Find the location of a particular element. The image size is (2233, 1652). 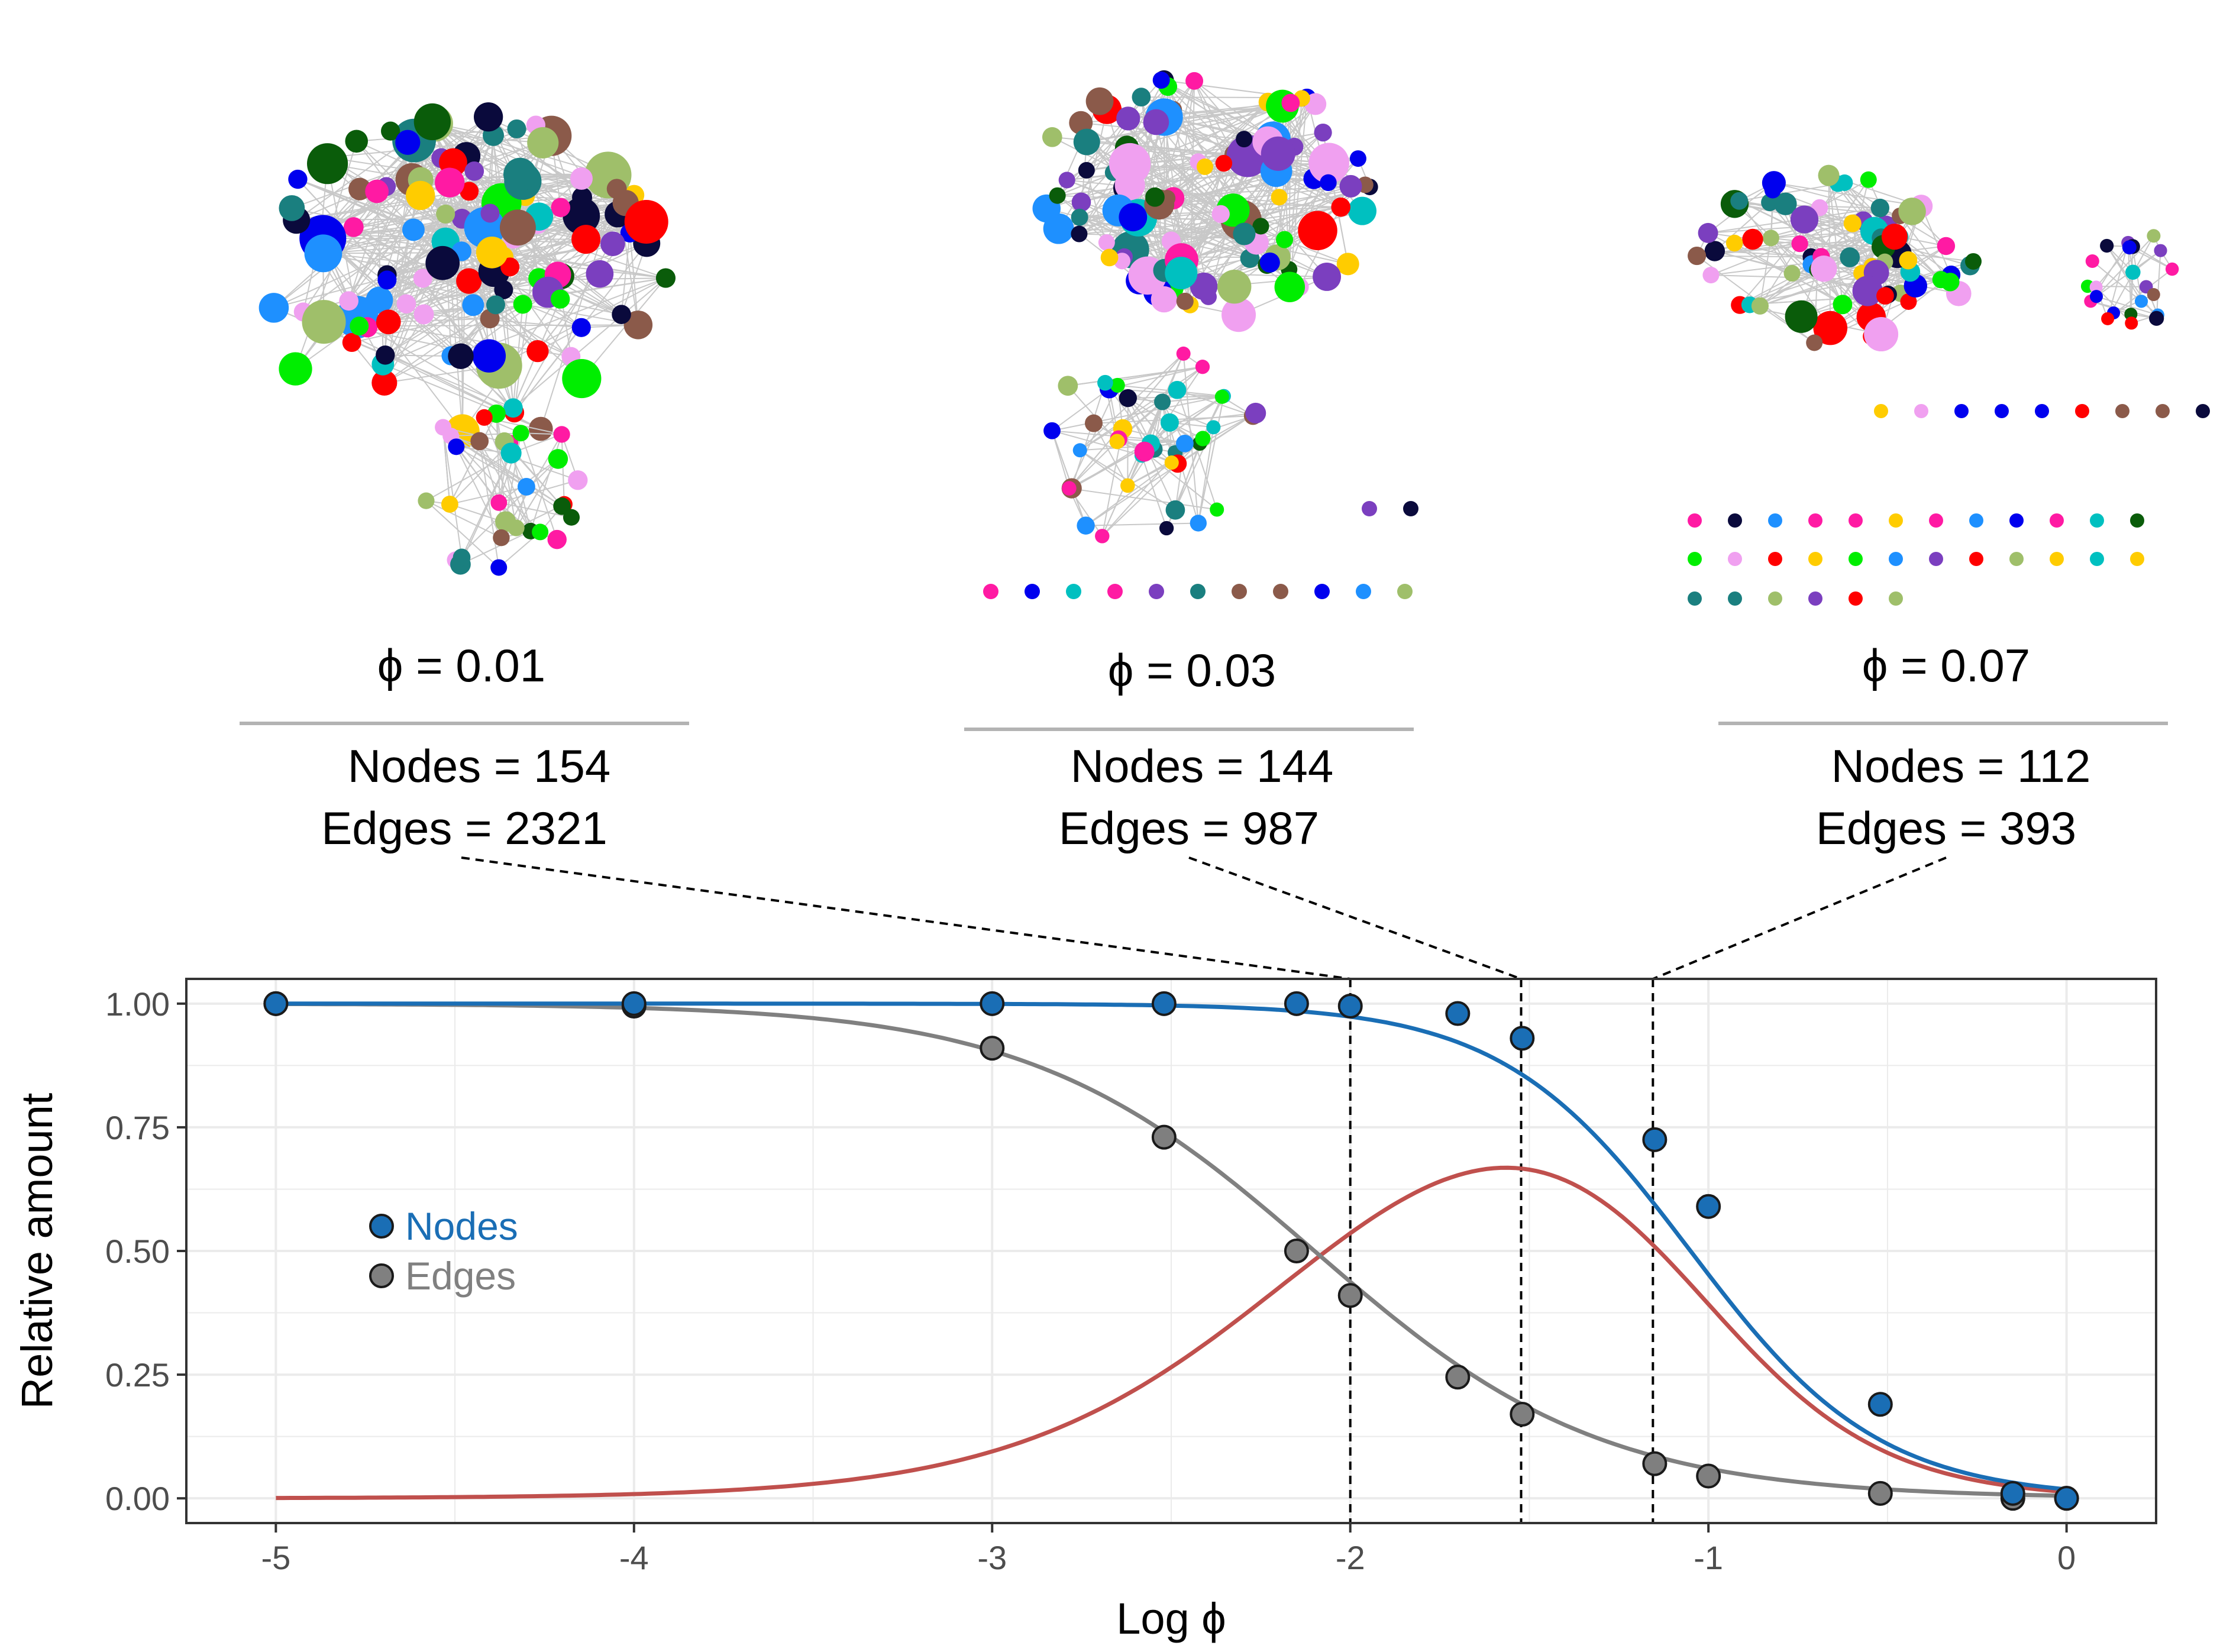

y-tick-label: 0.25 is located at coordinates (137, 1375).